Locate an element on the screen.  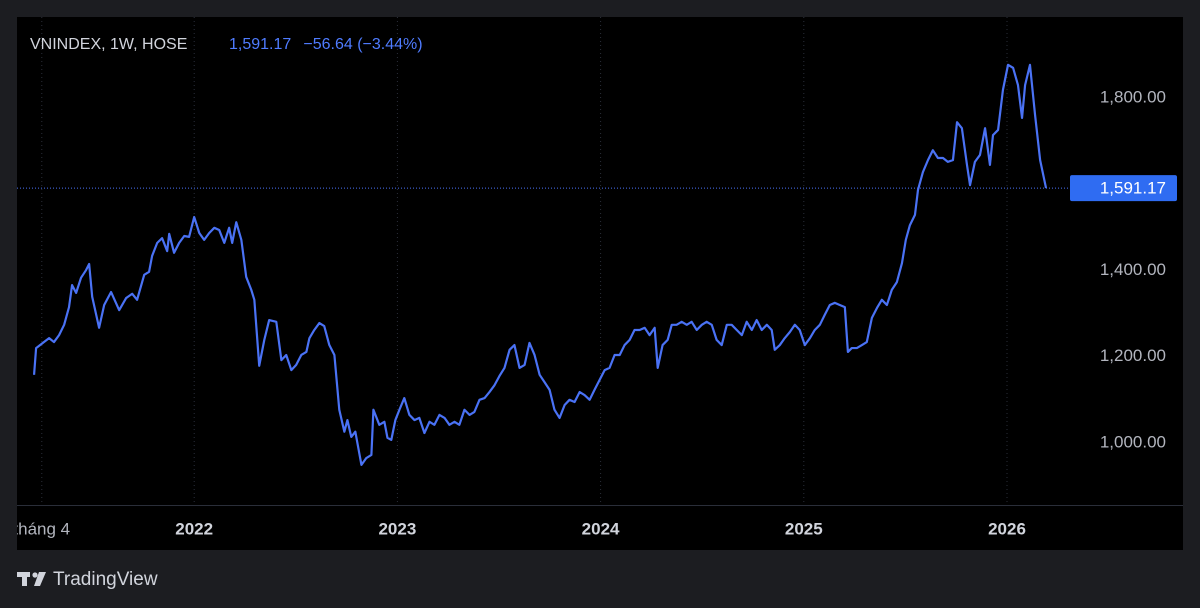
brand-logo is located at coordinates (31, 579).